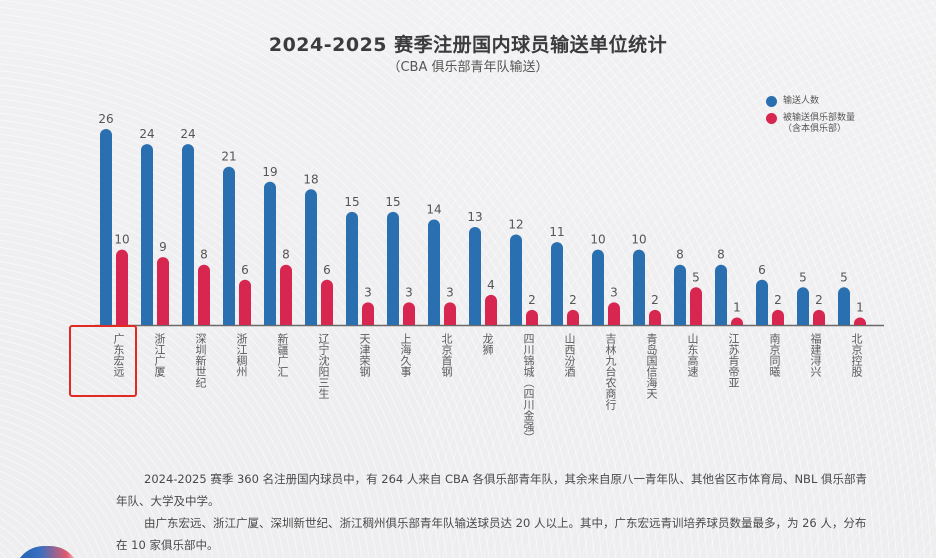  I want to click on data-label: 4, so click(491, 285).